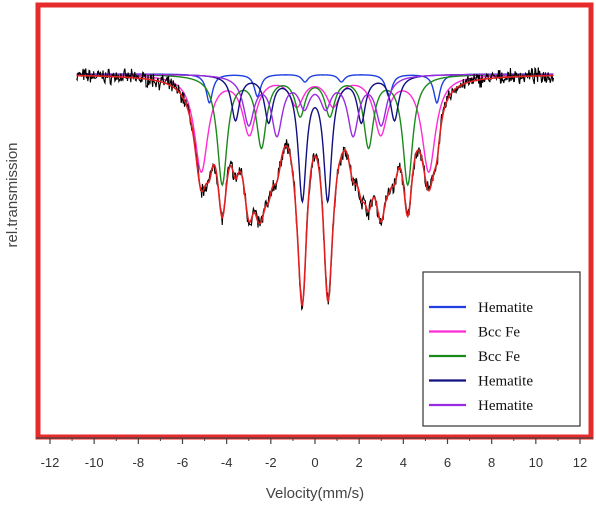 This screenshot has width=596, height=506. Describe the element at coordinates (505, 382) in the screenshot. I see `legend-label-4: Hematite` at that location.